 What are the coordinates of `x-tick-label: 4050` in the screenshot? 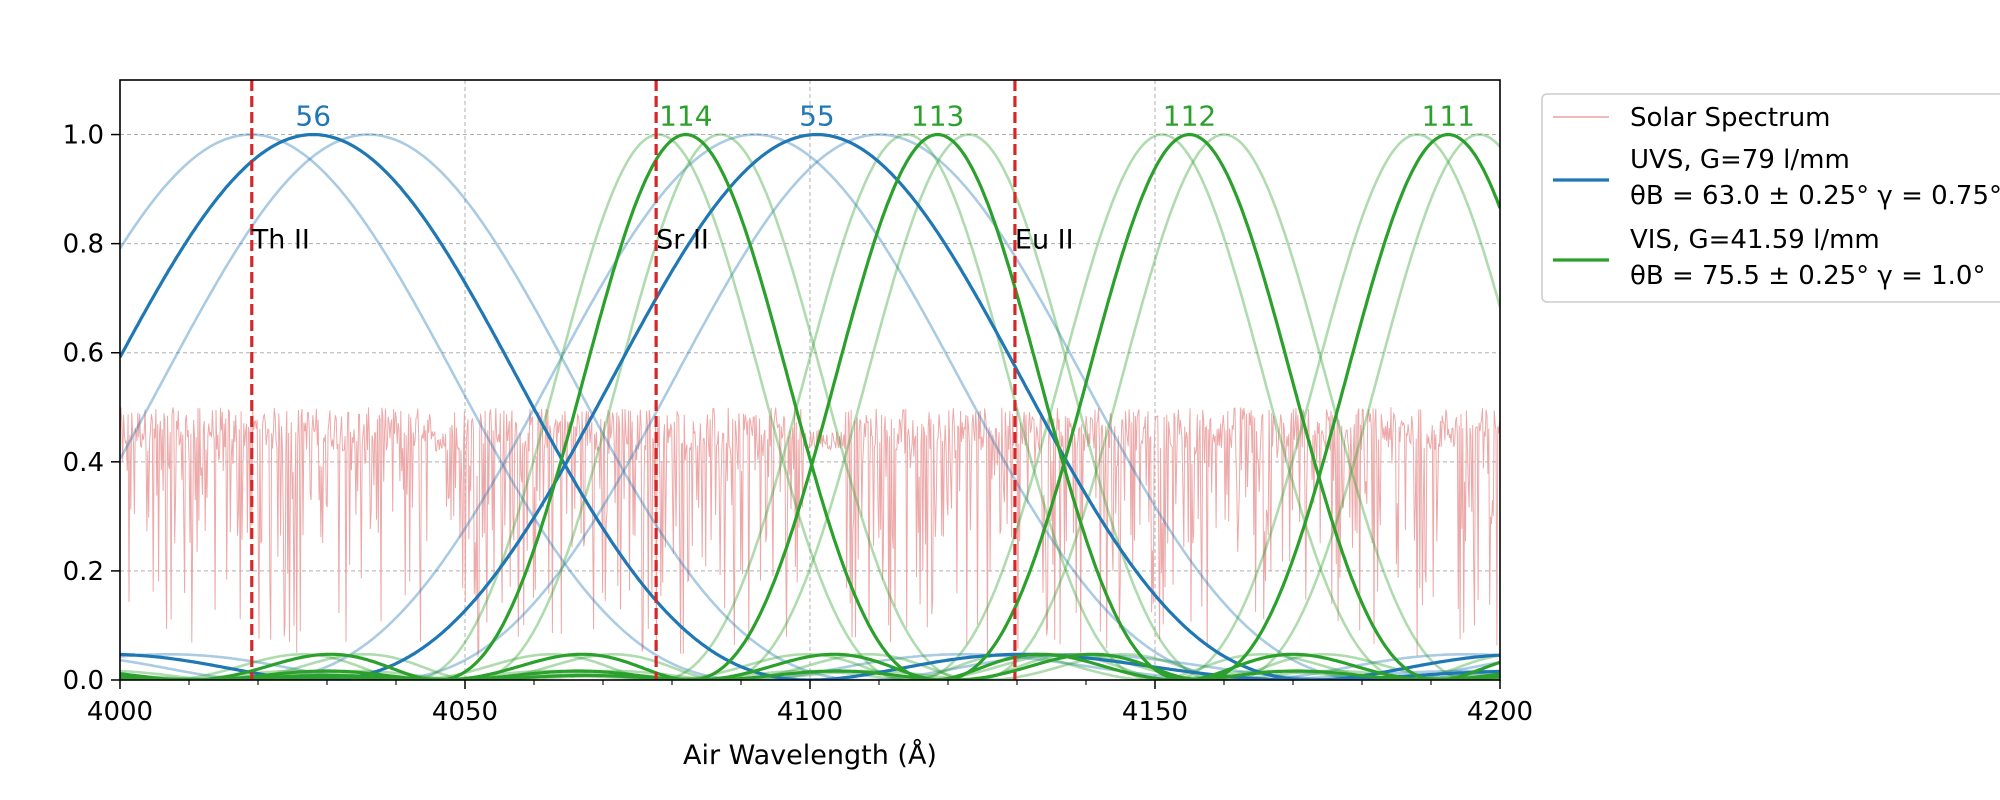 It's located at (465, 712).